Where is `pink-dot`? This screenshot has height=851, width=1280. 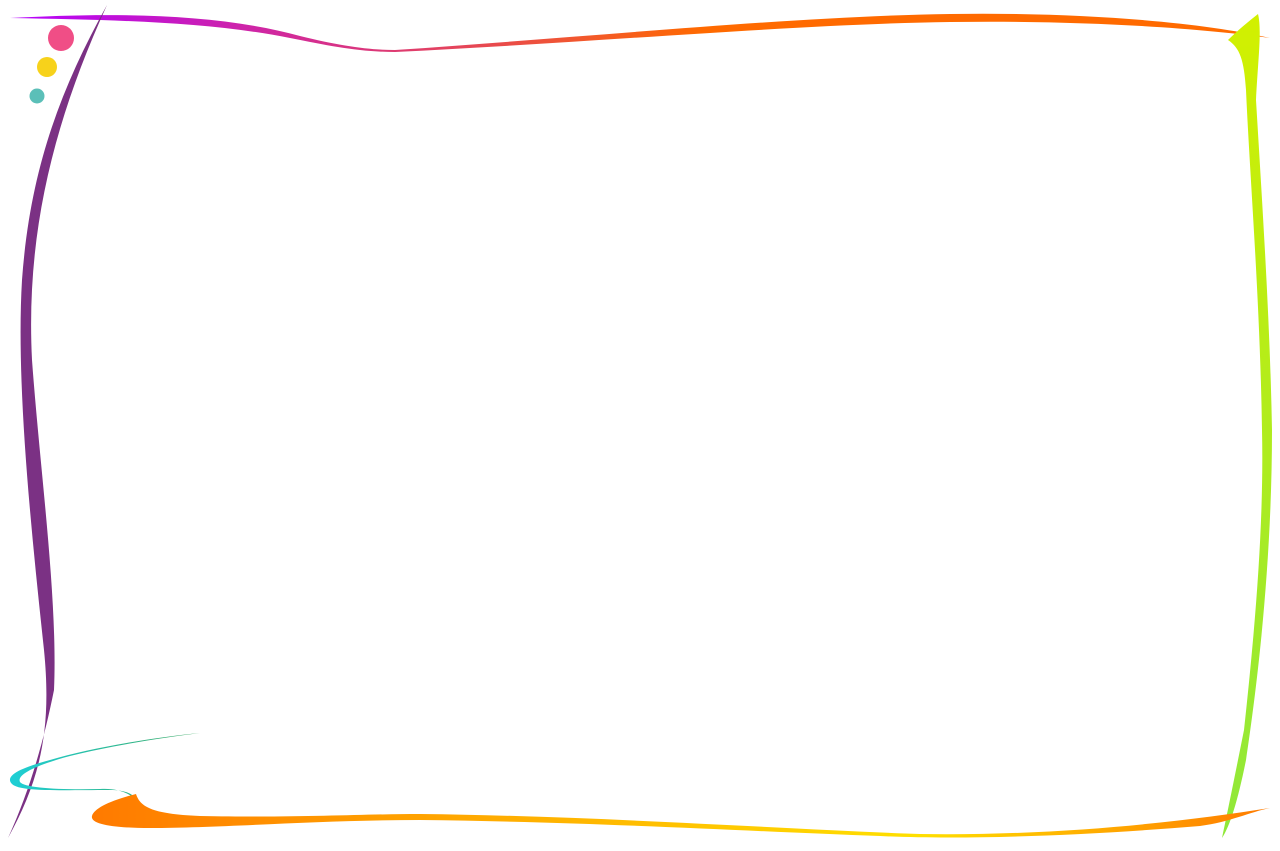
pink-dot is located at coordinates (61, 38).